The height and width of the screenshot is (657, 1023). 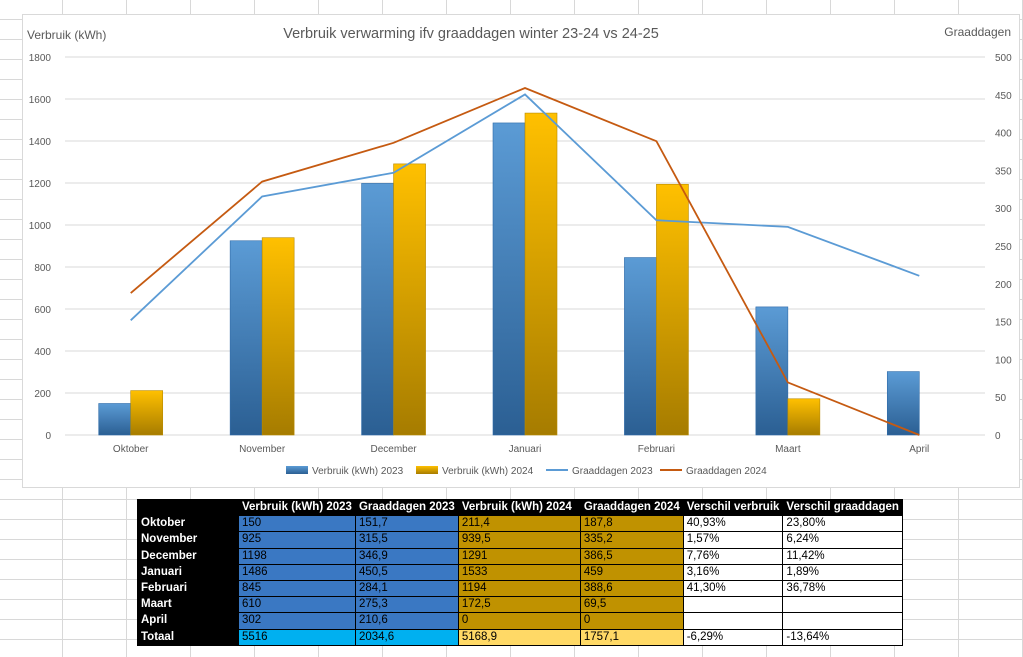 I want to click on table-header-cell: Verbruik (kWh) 2023, so click(x=297, y=507).